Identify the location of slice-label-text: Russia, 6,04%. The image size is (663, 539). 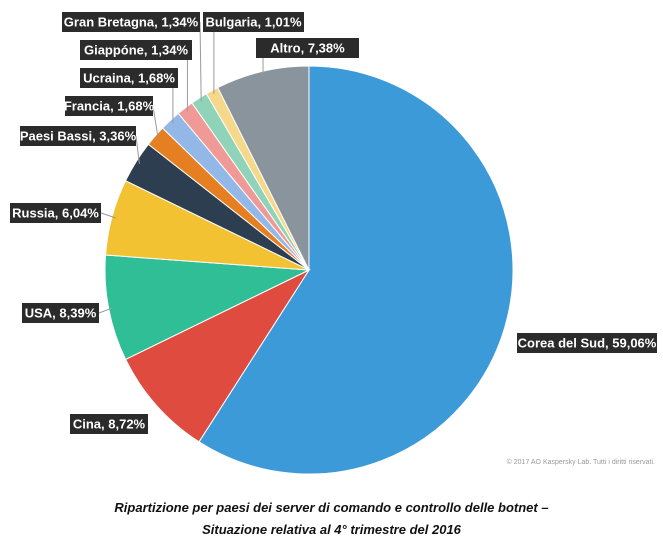
(55, 213).